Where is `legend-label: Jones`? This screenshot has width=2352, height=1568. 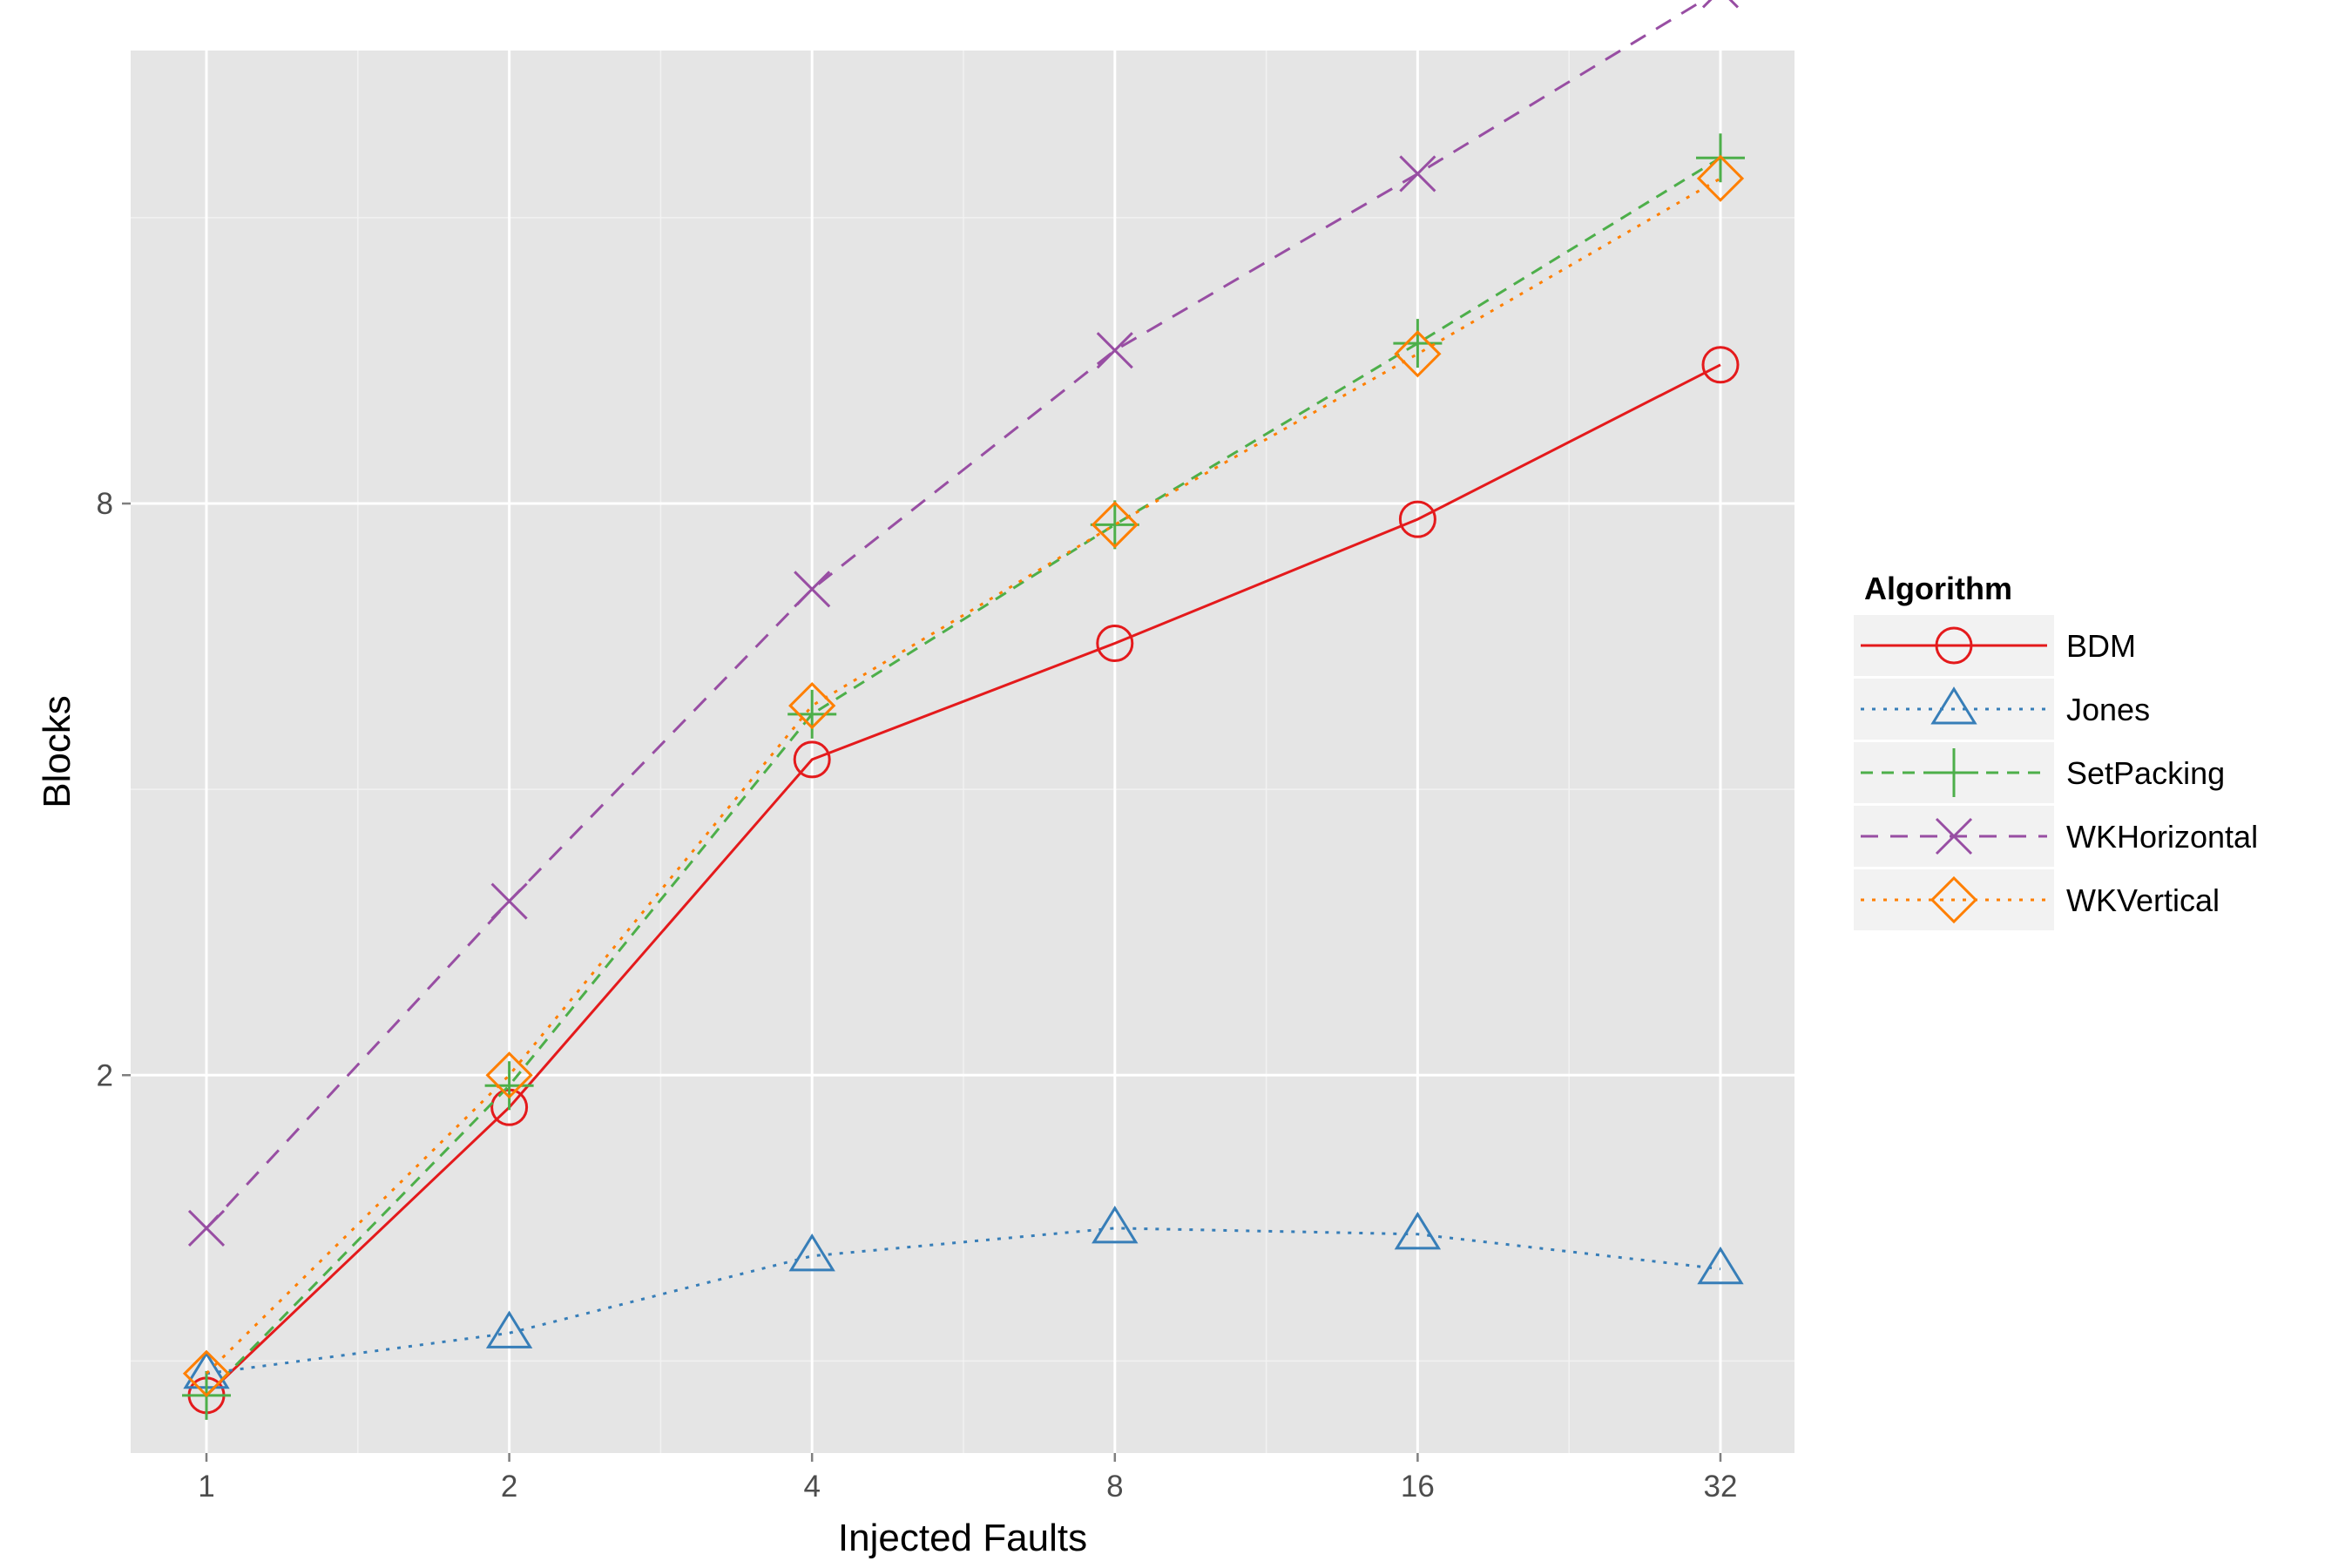 legend-label: Jones is located at coordinates (2108, 709).